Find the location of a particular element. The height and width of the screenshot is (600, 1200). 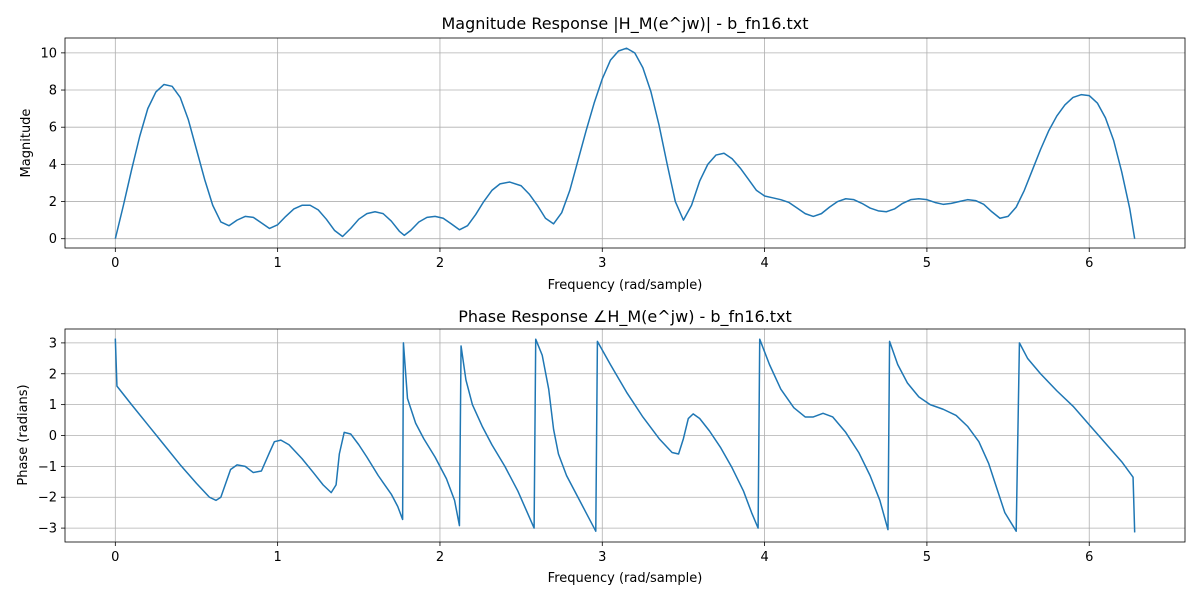

phase-y-tick-label: 1 is located at coordinates (53, 405).